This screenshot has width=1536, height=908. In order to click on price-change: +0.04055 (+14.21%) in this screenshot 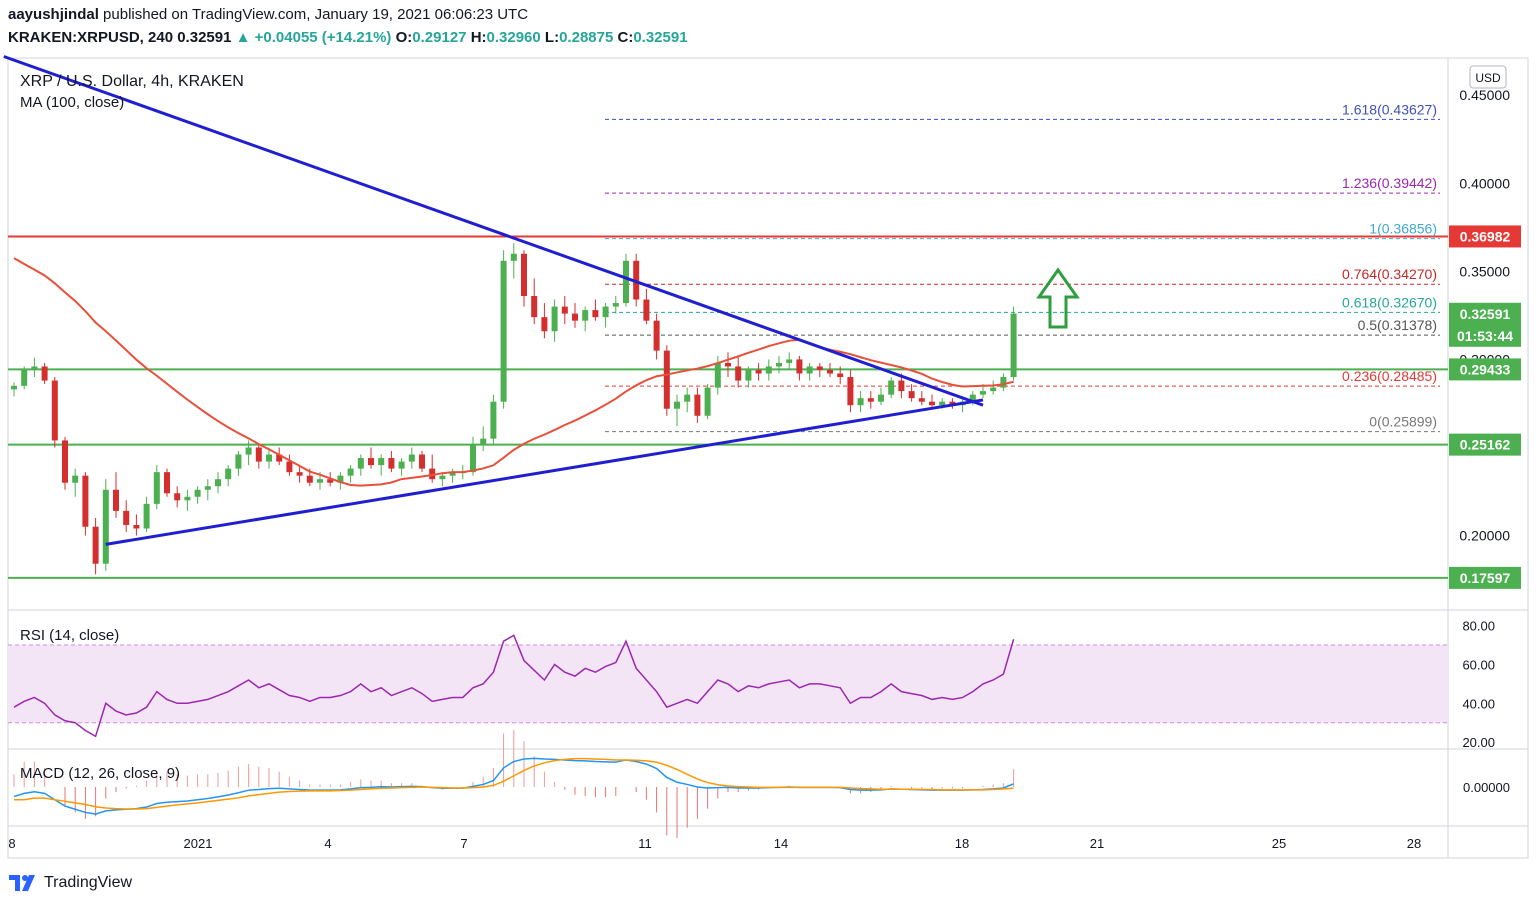, I will do `click(323, 37)`.